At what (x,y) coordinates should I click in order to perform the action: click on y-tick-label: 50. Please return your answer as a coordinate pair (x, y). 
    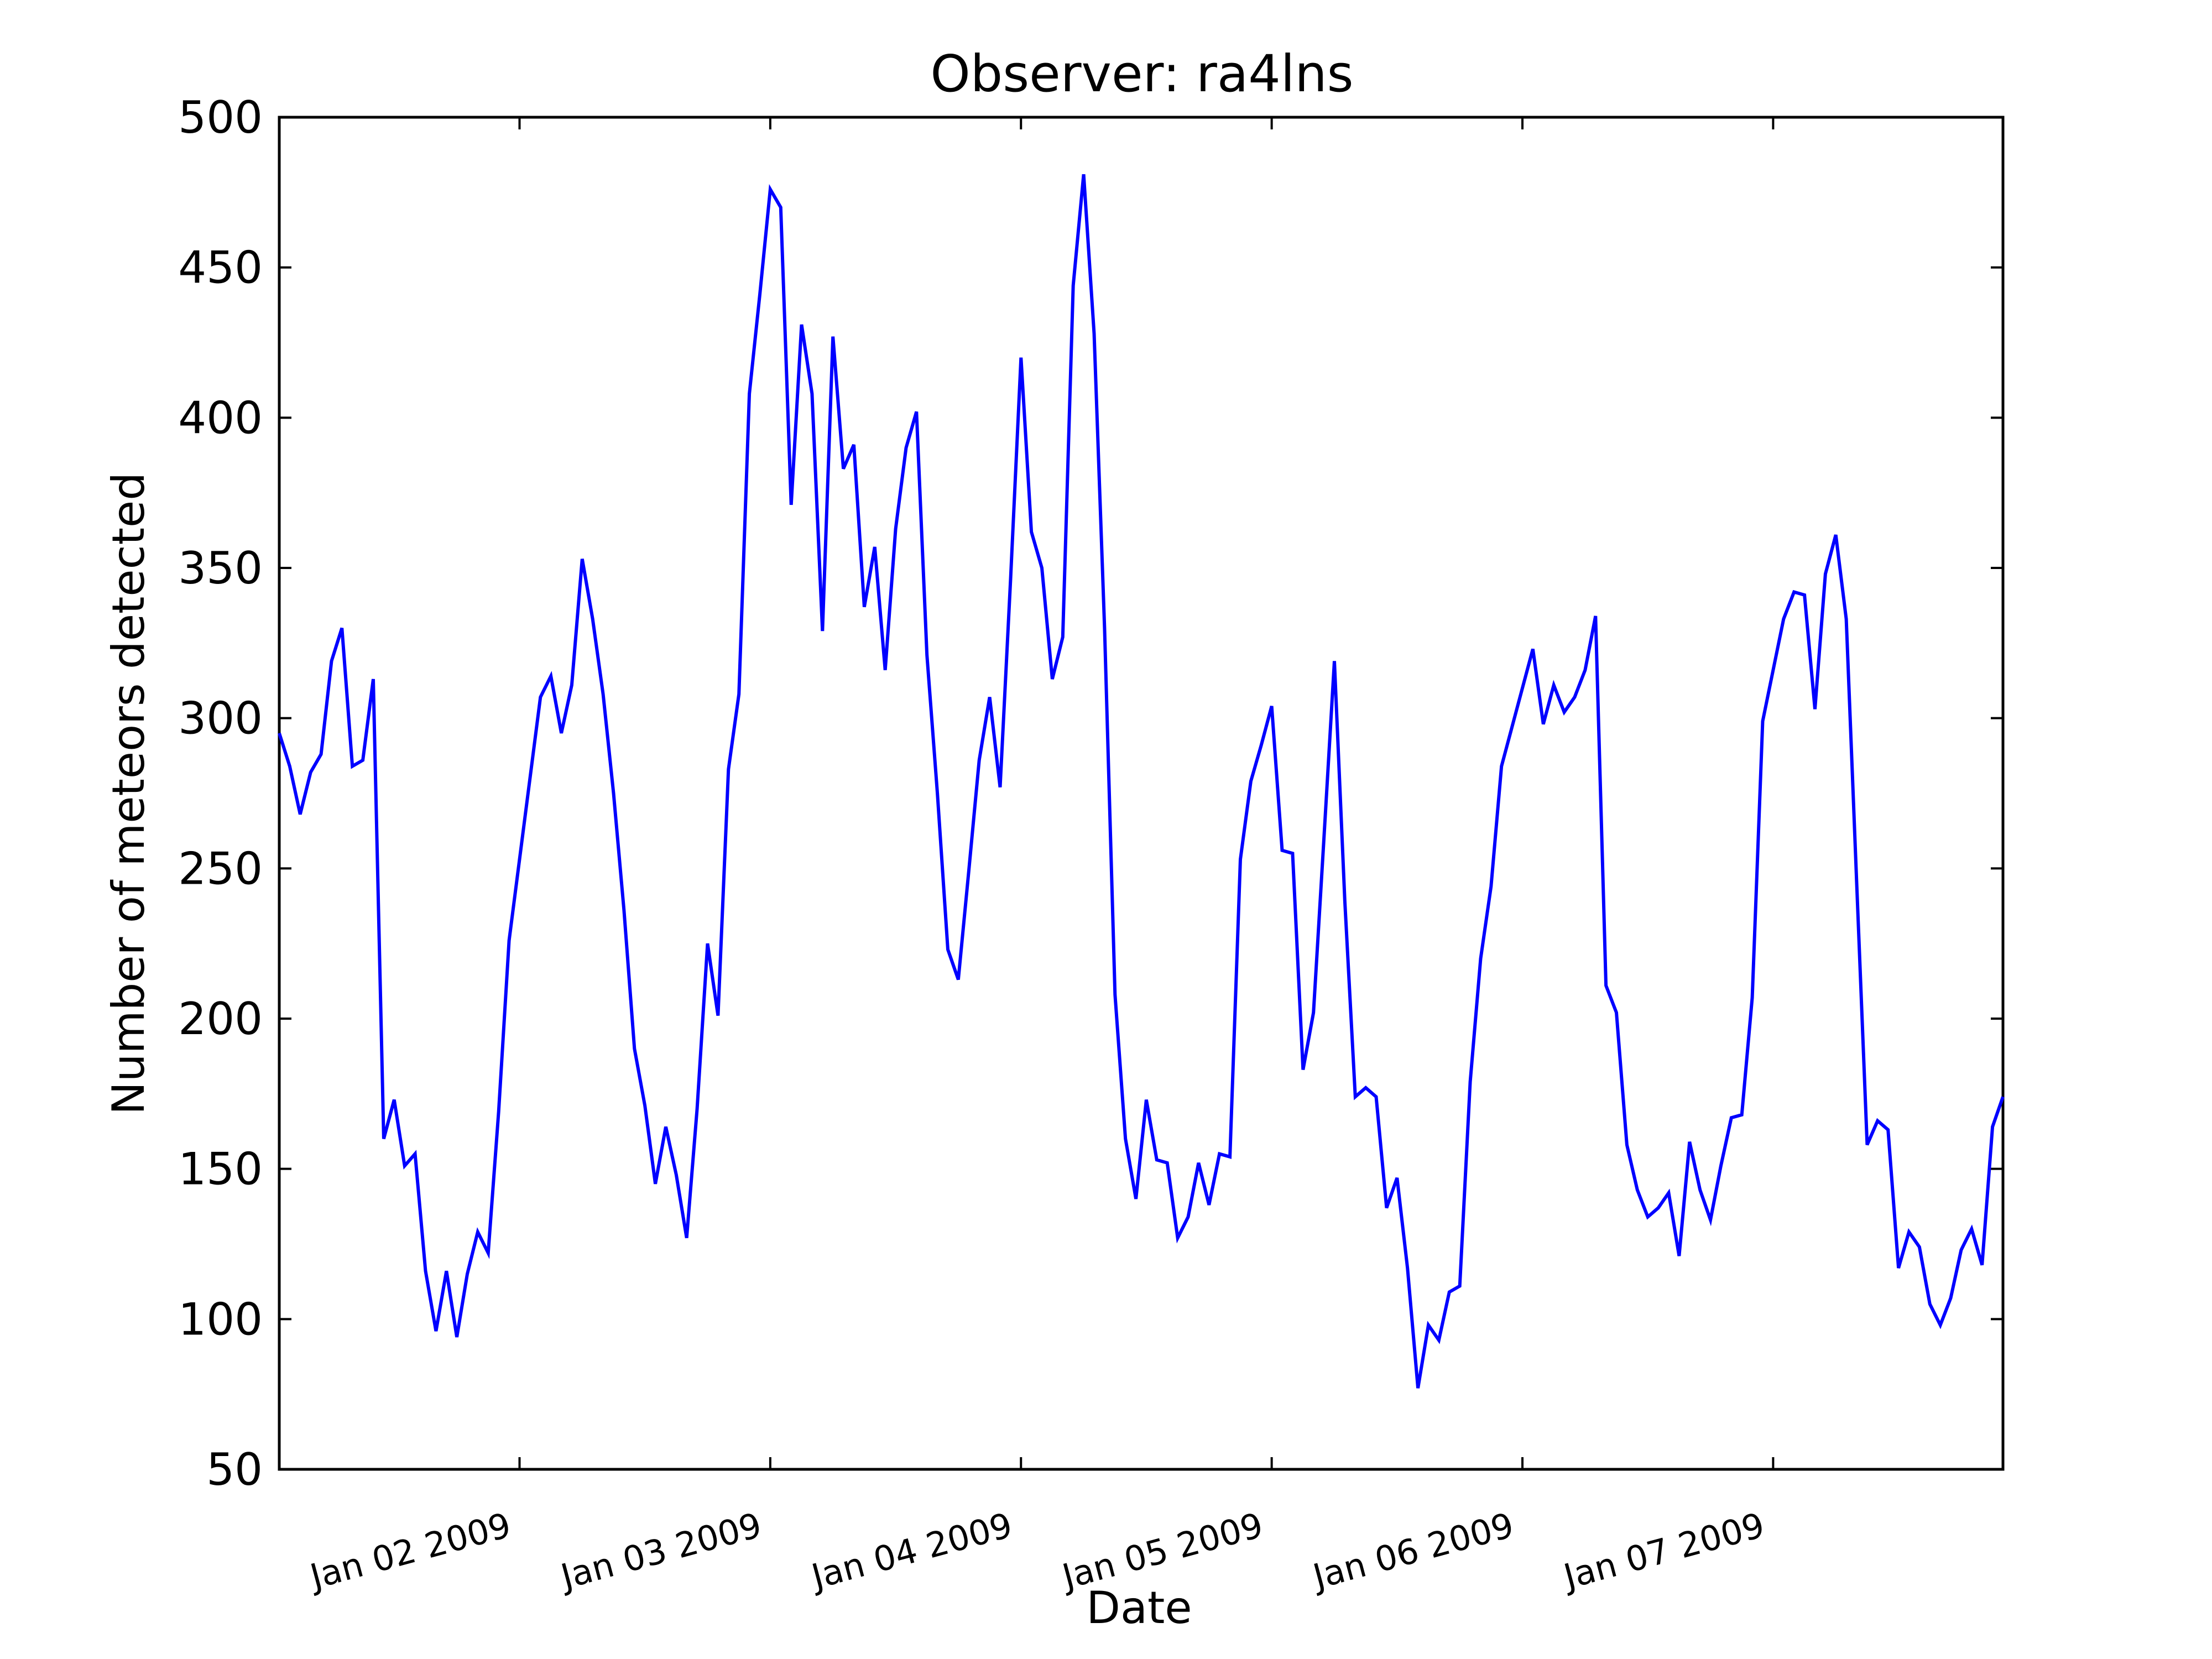
    Looking at the image, I should click on (235, 1469).